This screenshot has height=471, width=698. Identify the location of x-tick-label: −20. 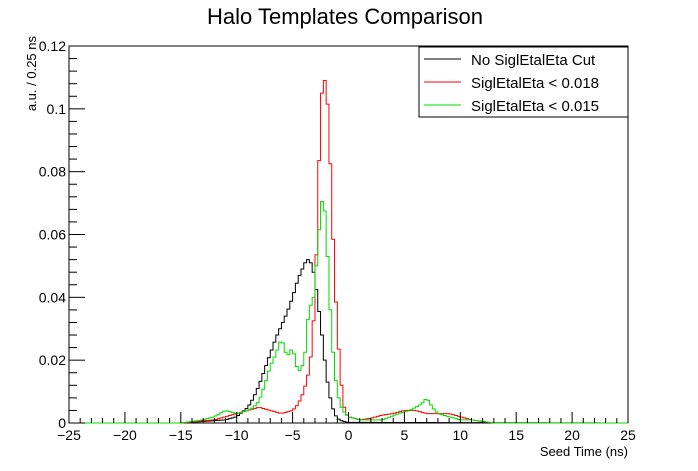
(125, 435).